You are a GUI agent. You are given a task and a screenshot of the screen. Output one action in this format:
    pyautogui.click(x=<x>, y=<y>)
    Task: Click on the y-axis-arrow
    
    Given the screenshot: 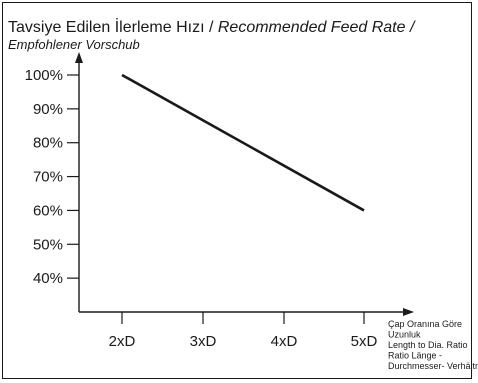 What is the action you would take?
    pyautogui.click(x=79, y=57)
    